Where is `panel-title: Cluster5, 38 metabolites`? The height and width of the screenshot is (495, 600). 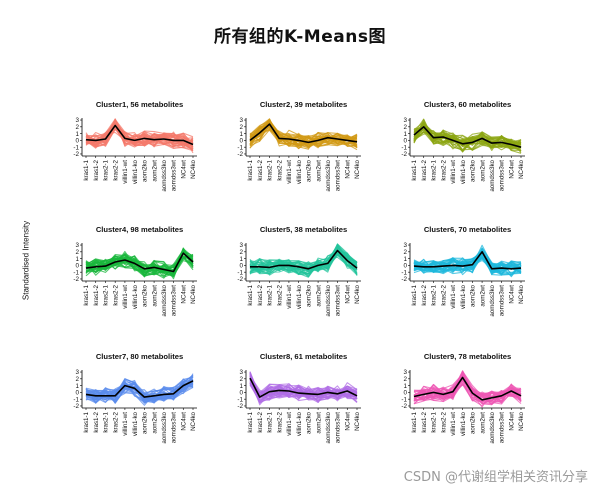 panel-title: Cluster5, 38 metabolites is located at coordinates (303, 229).